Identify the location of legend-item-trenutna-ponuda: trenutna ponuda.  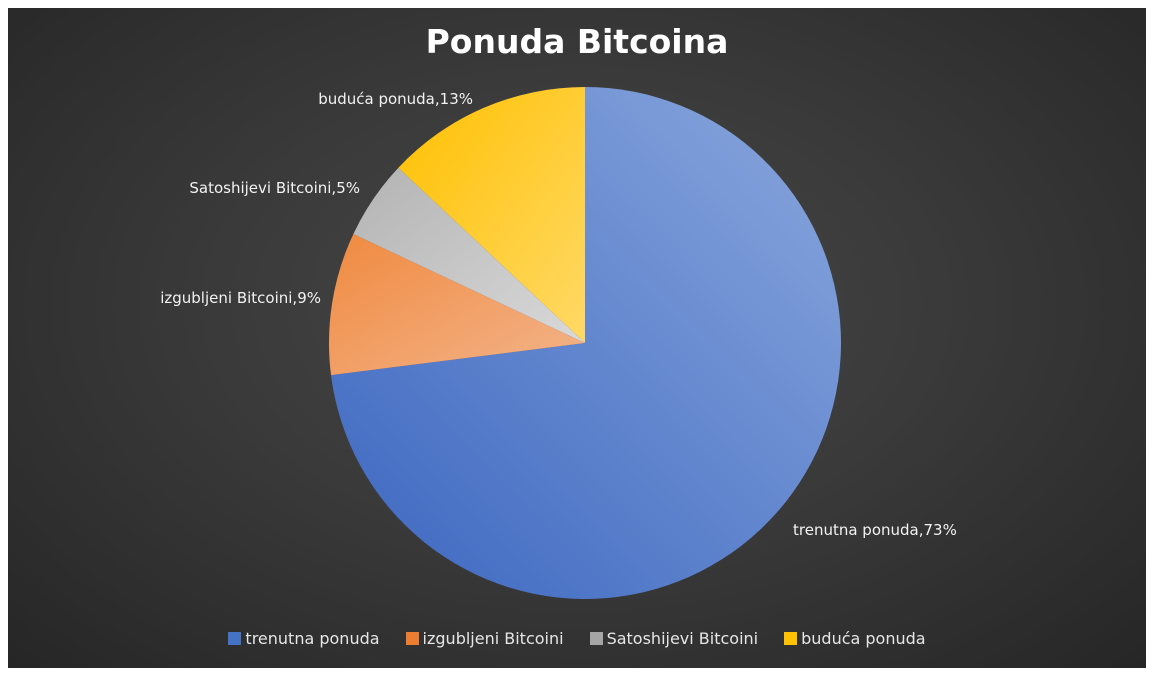
(304, 638).